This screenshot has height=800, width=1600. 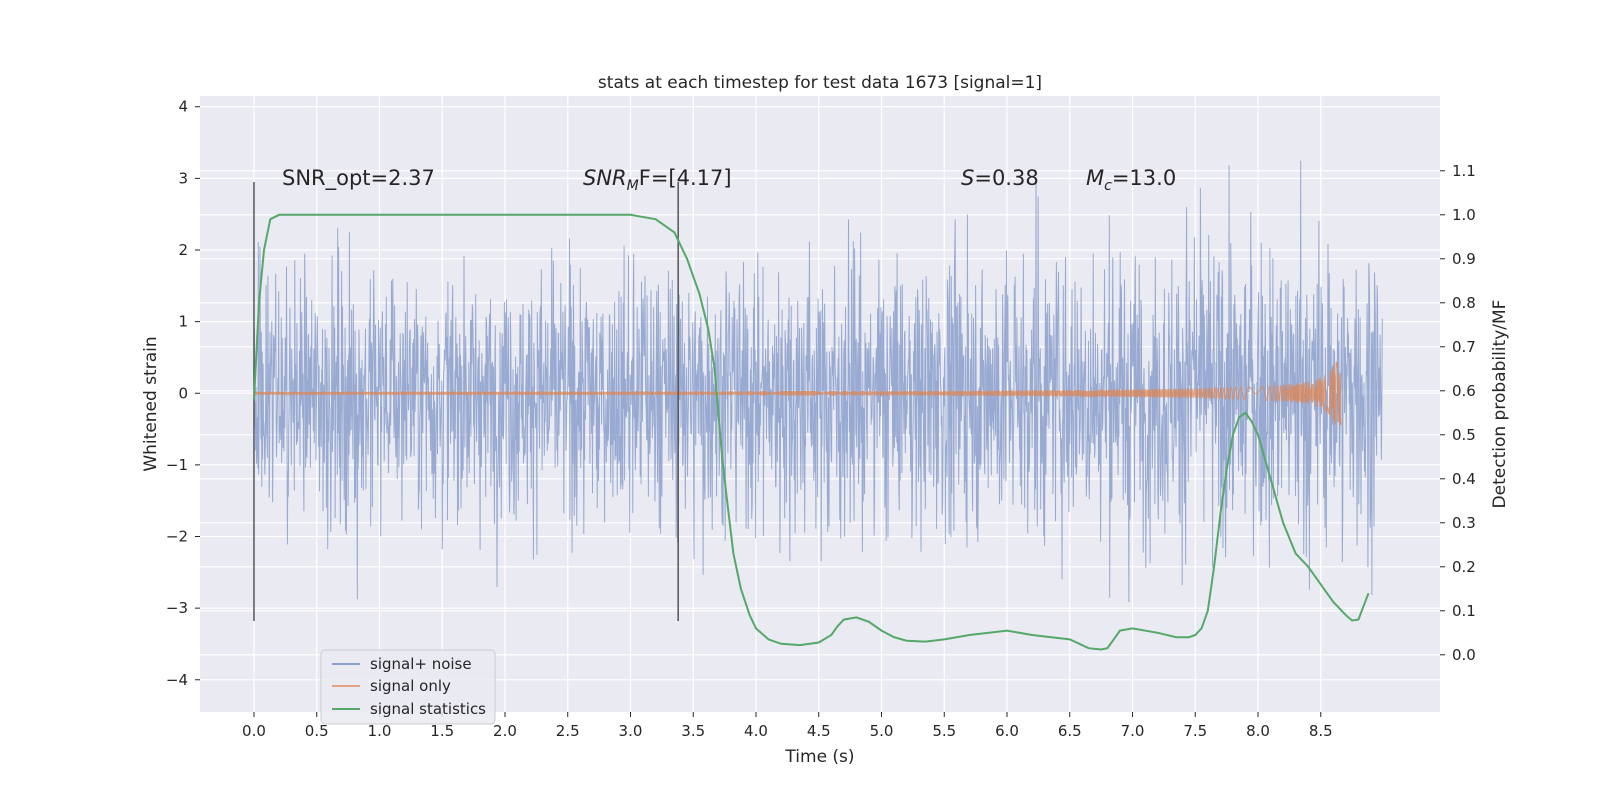 What do you see at coordinates (1144, 178) in the screenshot?
I see `annotation-mc-value: =13.0` at bounding box center [1144, 178].